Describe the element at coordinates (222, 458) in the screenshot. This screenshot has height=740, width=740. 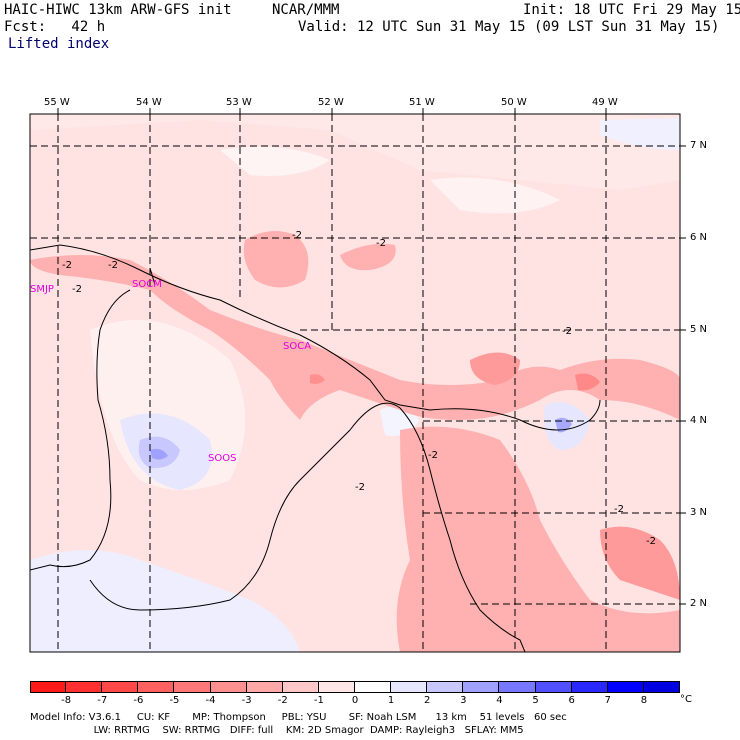
I see `station-label: SOOS` at that location.